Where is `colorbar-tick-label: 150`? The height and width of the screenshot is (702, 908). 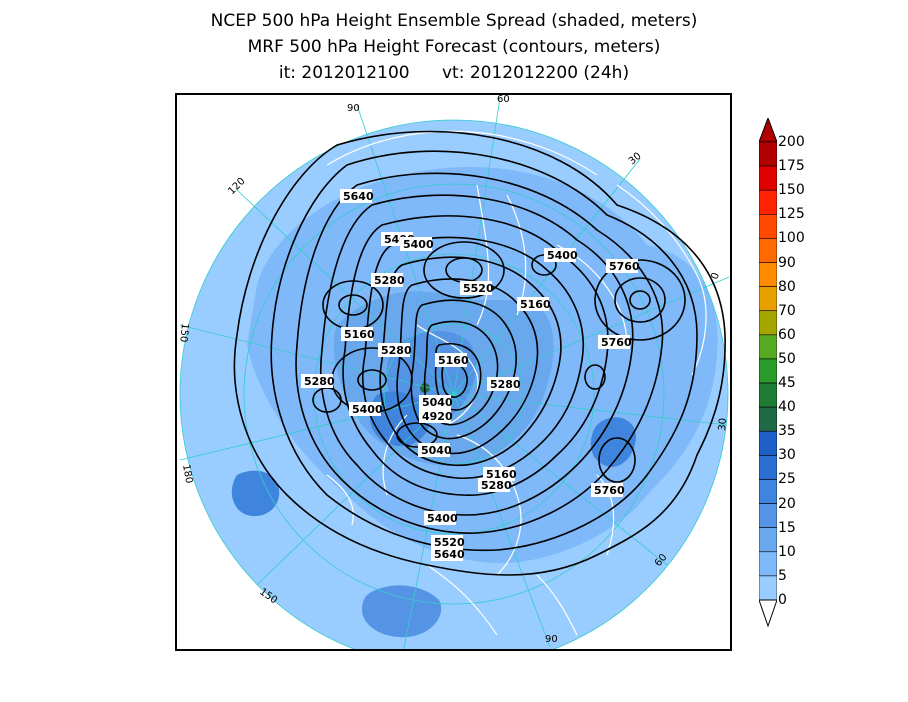 colorbar-tick-label: 150 is located at coordinates (791, 190).